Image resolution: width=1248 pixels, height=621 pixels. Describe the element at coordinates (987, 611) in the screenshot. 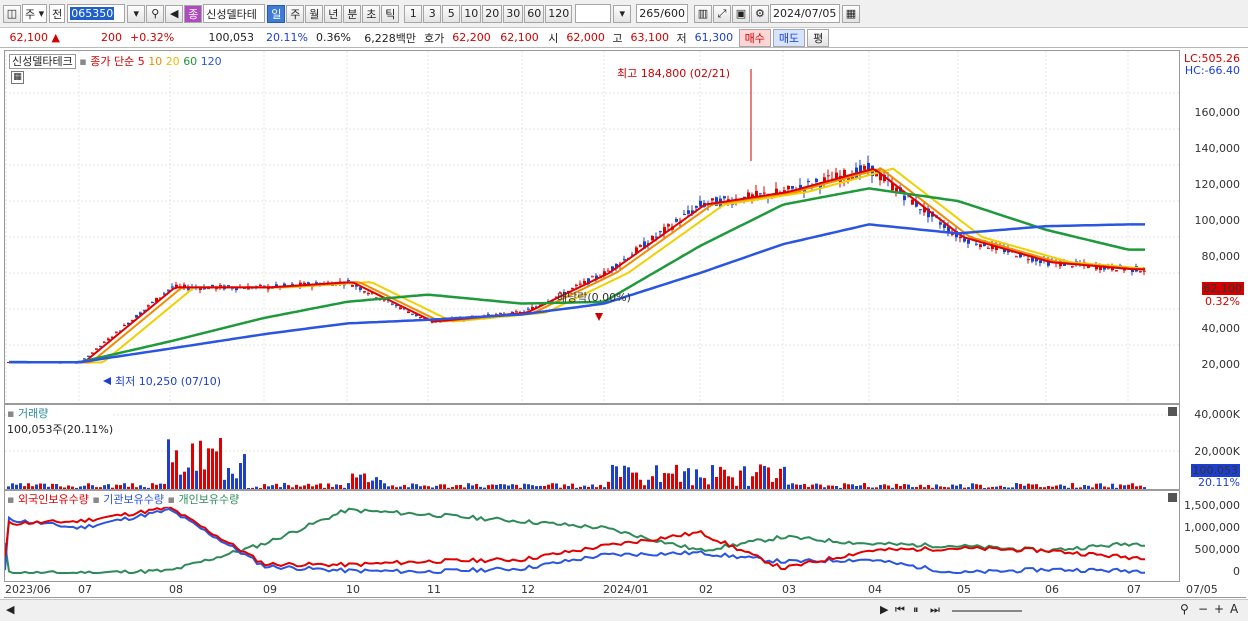

I see `zoom-slider` at that location.